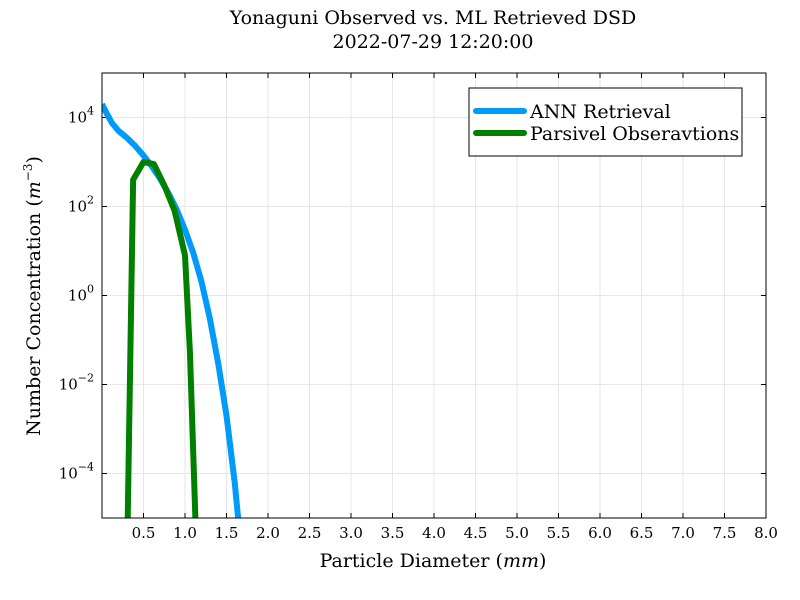 The height and width of the screenshot is (600, 800). Describe the element at coordinates (433, 42) in the screenshot. I see `chart-subtitle: 2022-07-29 12:20:00` at that location.